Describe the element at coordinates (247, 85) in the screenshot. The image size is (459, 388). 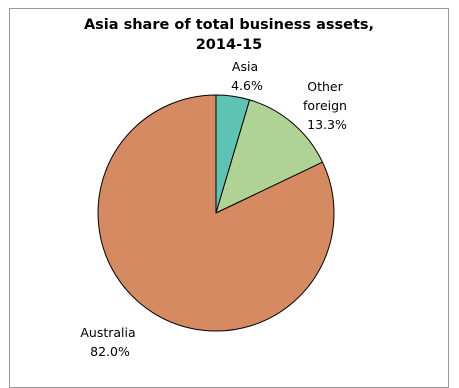
I see `slice-label-asia-value: 4.6%` at that location.